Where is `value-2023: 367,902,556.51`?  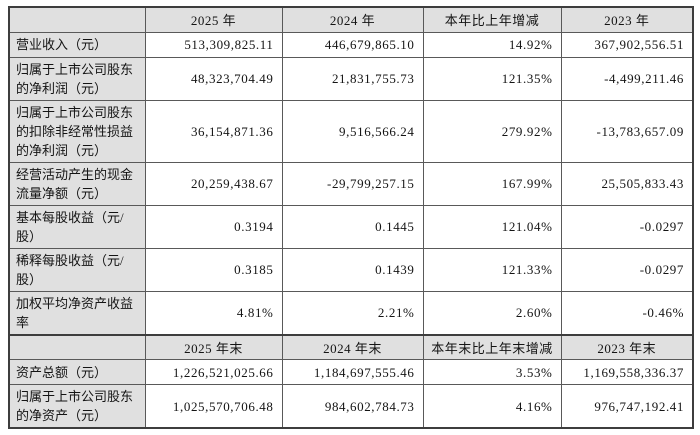
value-2023: 367,902,556.51 is located at coordinates (627, 44).